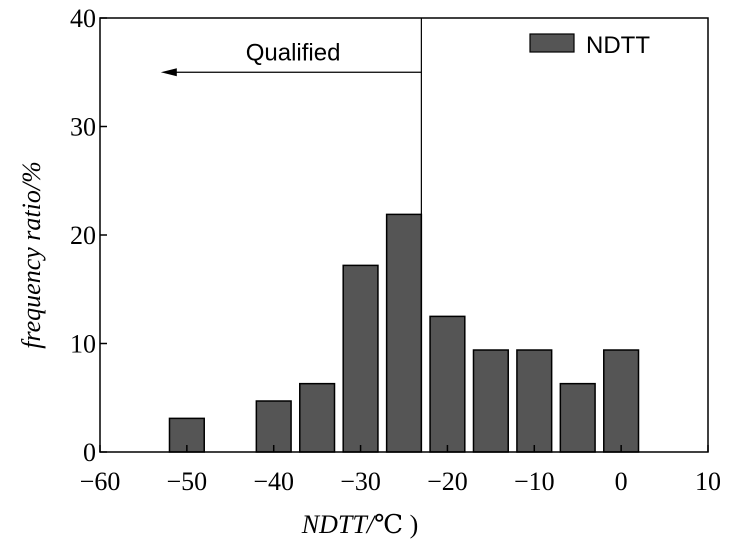  Describe the element at coordinates (273, 426) in the screenshot. I see `bar--40` at that location.